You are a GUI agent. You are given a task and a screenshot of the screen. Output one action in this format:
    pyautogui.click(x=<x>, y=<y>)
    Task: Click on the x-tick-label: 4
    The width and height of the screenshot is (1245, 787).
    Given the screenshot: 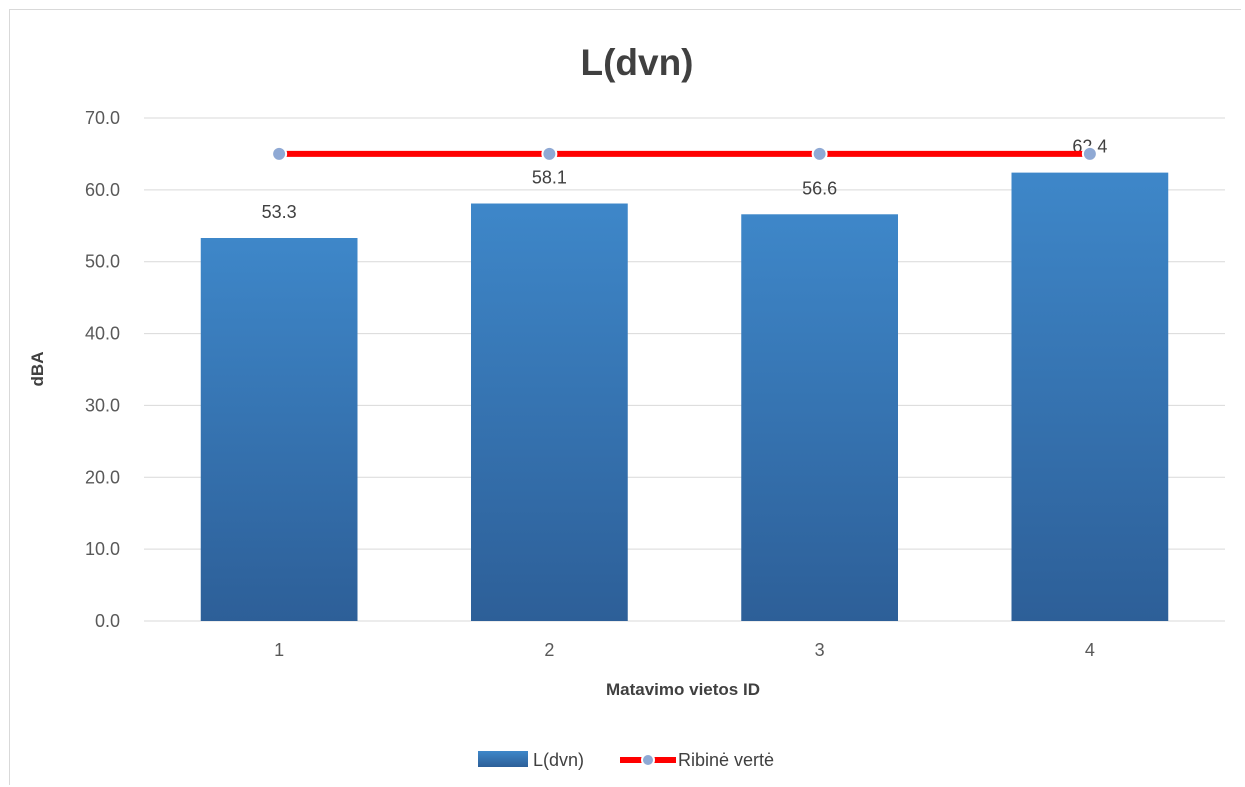 What is the action you would take?
    pyautogui.click(x=1090, y=650)
    